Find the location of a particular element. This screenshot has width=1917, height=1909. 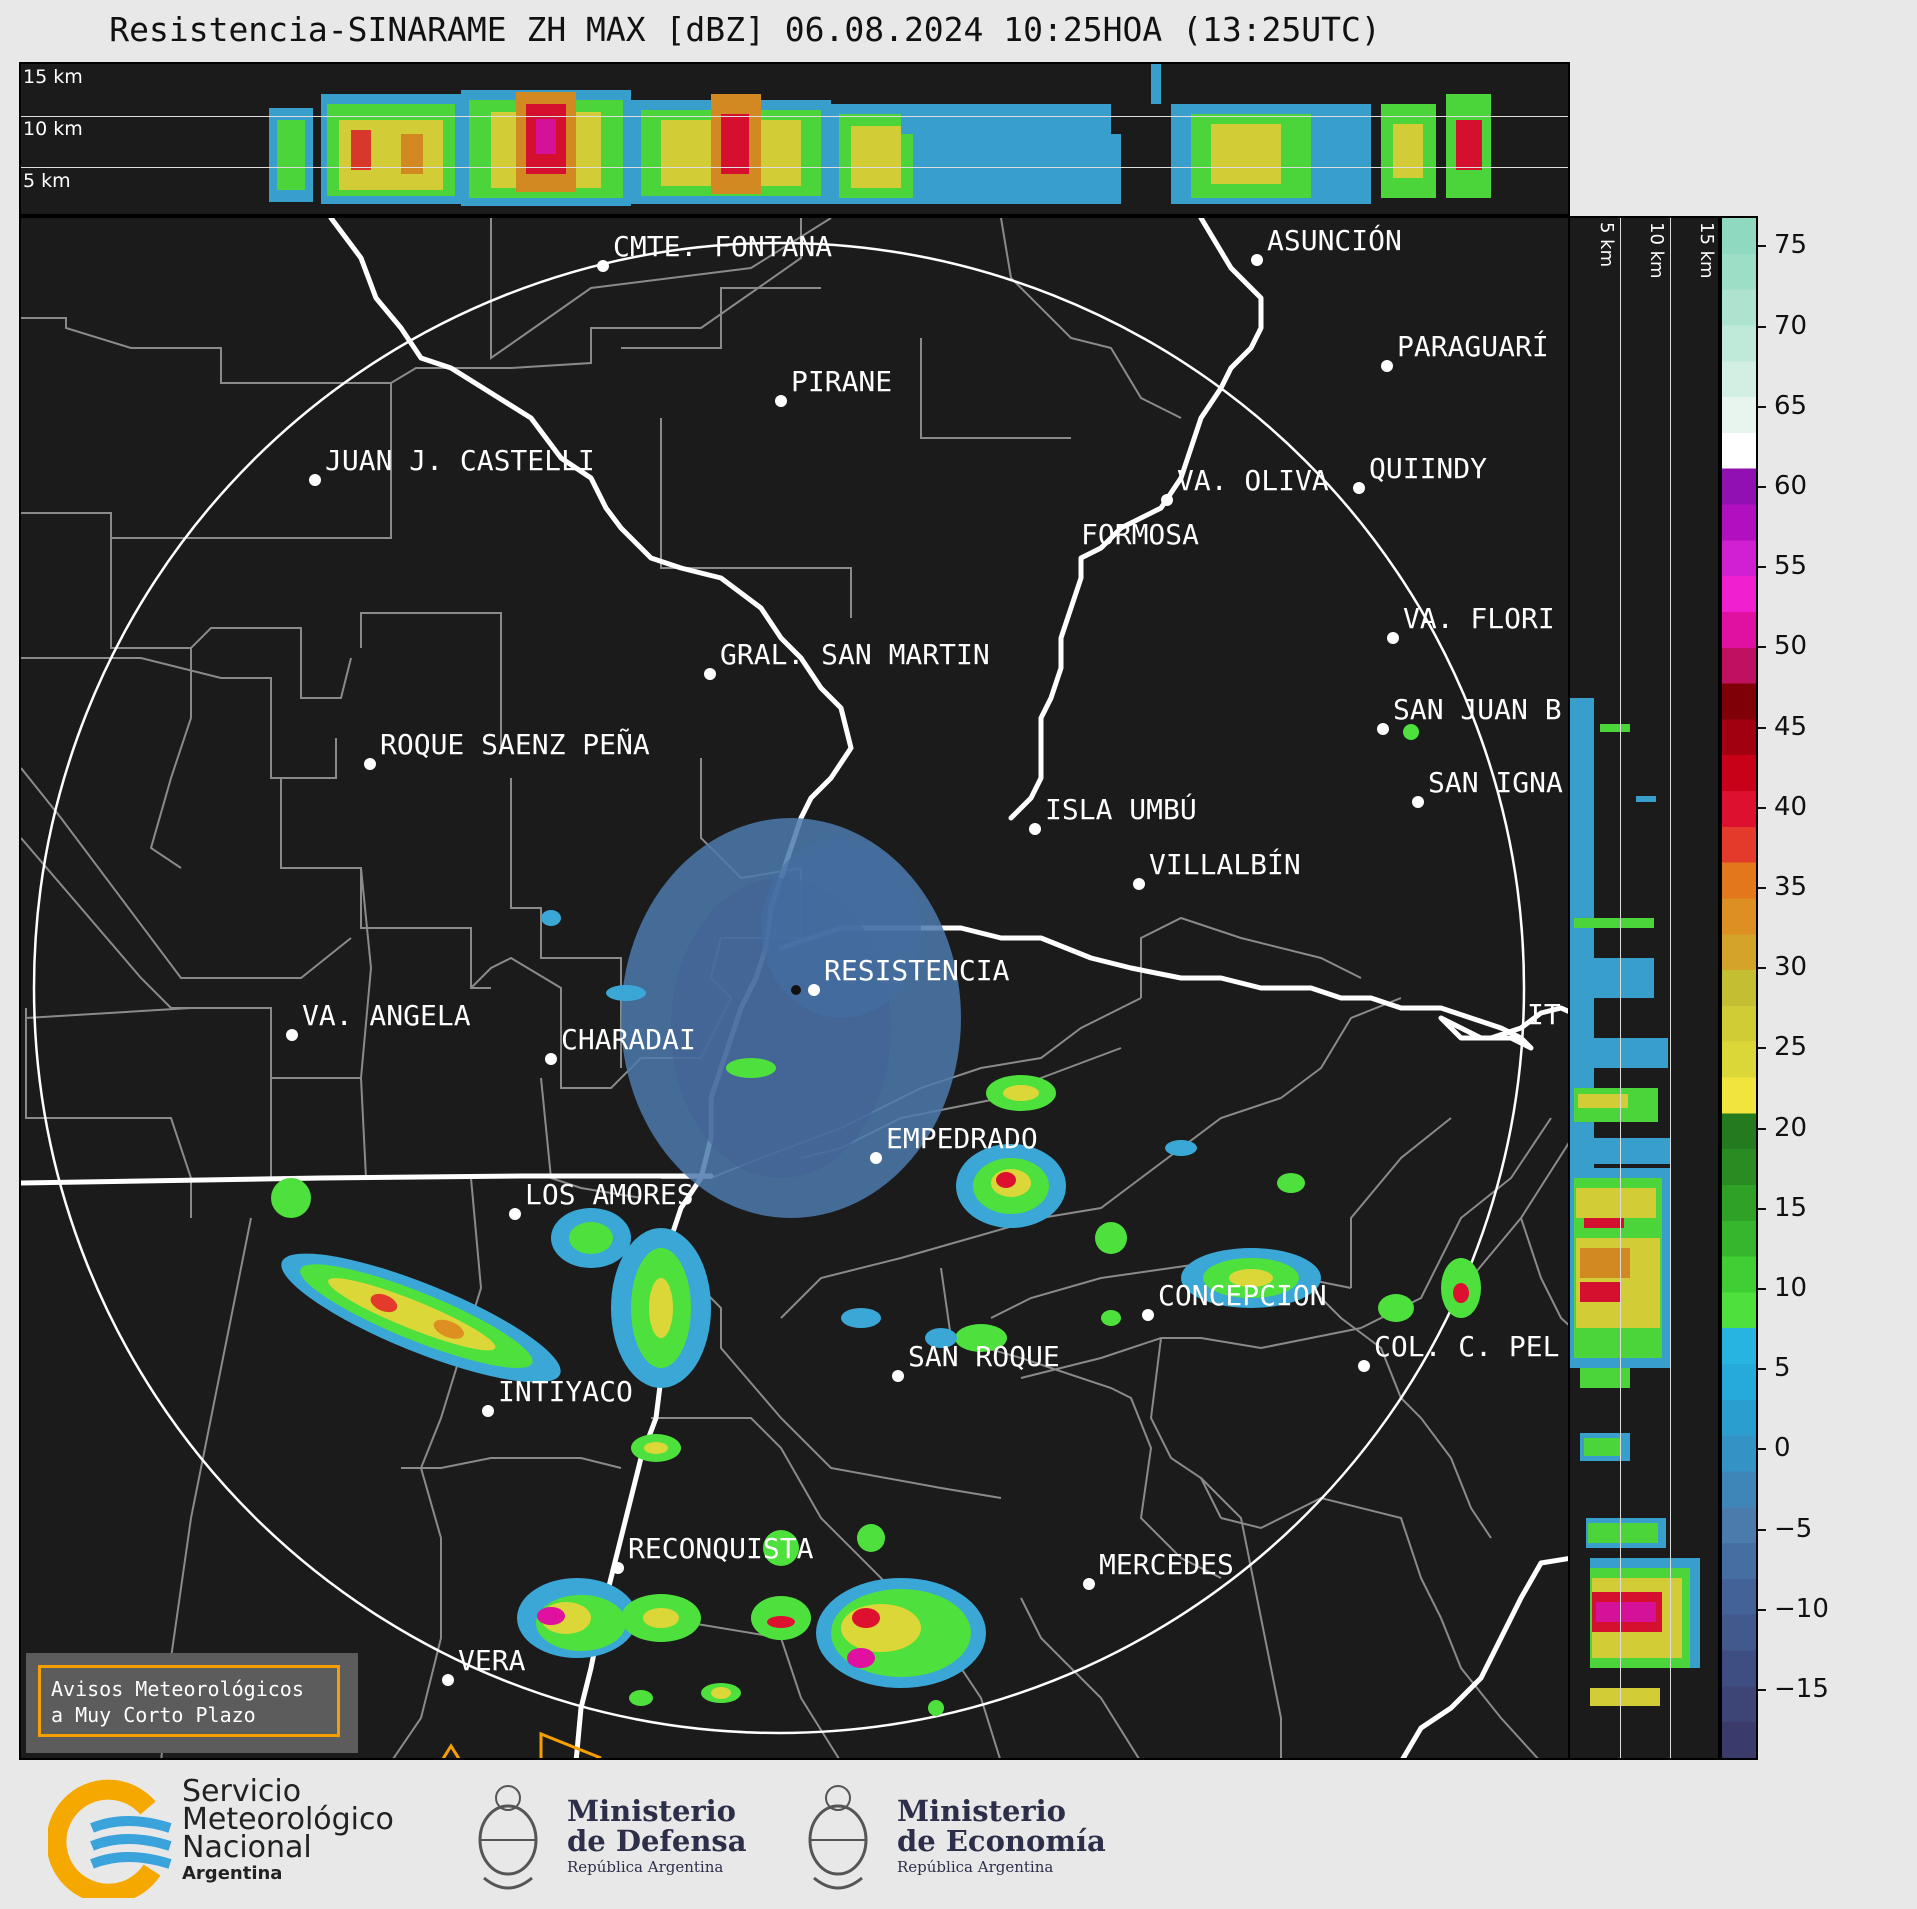

height-label-15km: 15 km is located at coordinates (53, 77).